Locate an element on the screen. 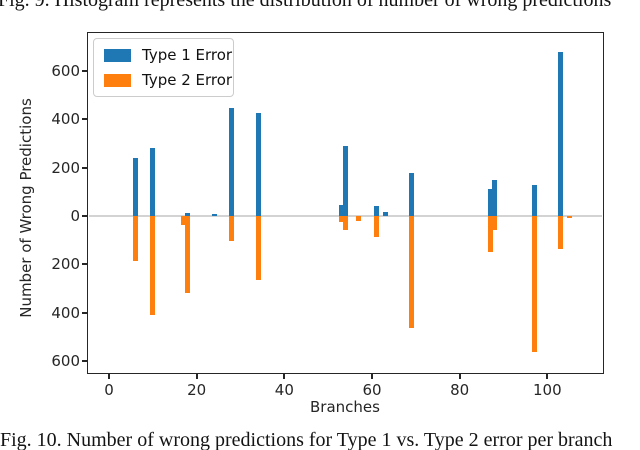 The image size is (640, 450). legend-label-type2-error: Type 2 Error is located at coordinates (187, 80).